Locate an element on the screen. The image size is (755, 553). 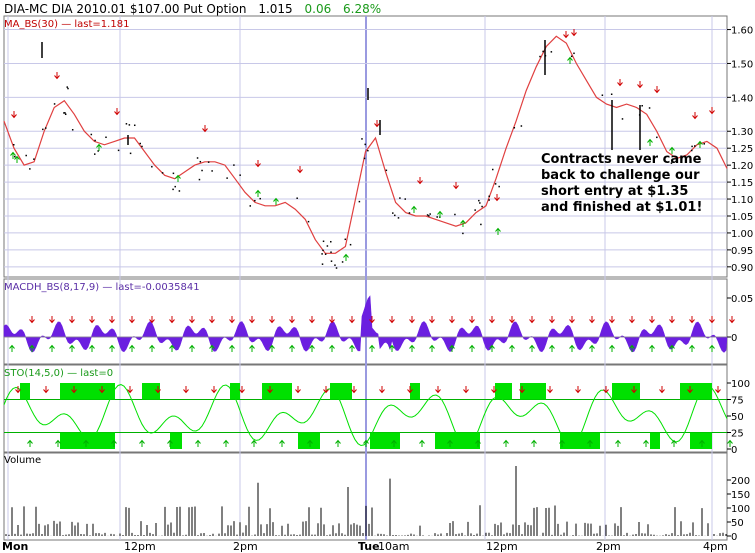
last-price: 1.015 is located at coordinates (275, 9).